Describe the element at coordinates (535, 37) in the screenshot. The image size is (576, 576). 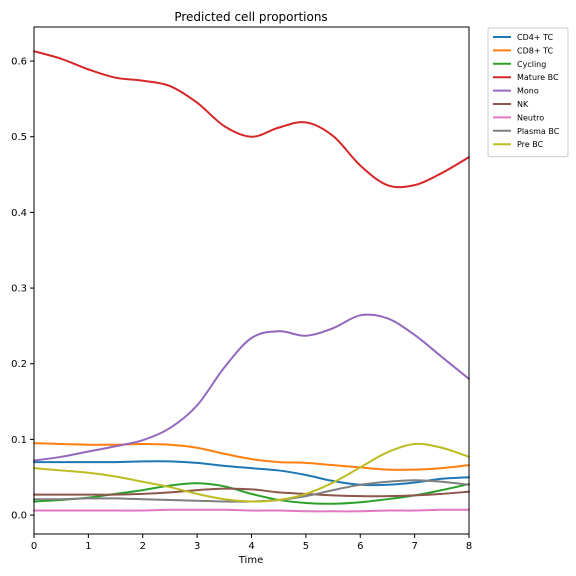
I see `legend-label: CD4+ TC` at that location.